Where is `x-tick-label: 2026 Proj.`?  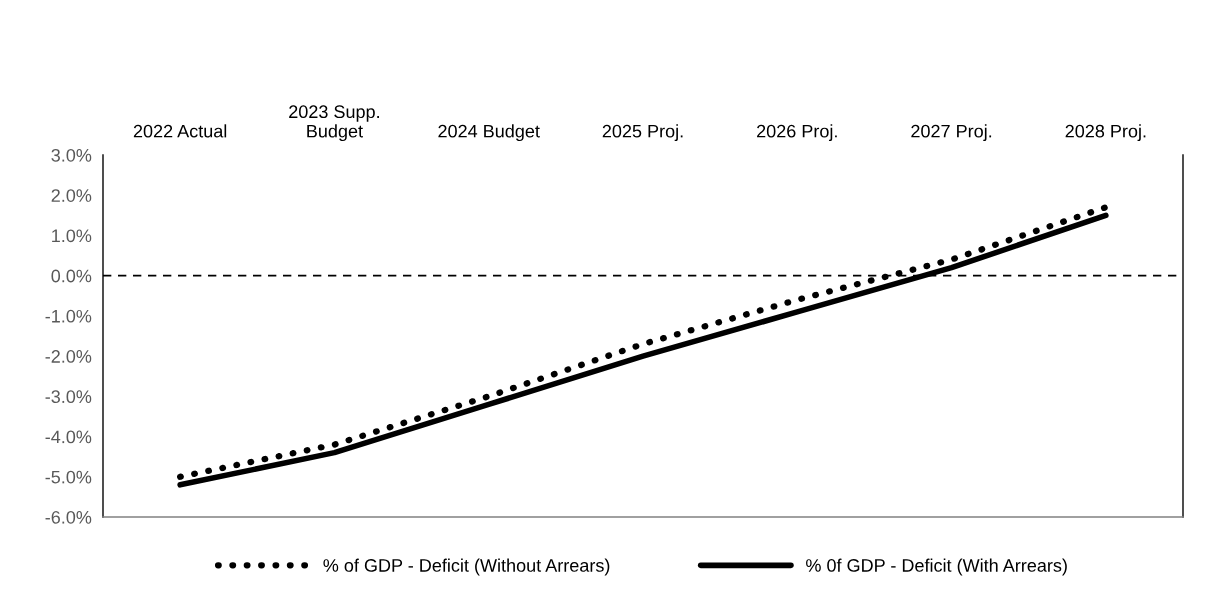 x-tick-label: 2026 Proj. is located at coordinates (797, 133).